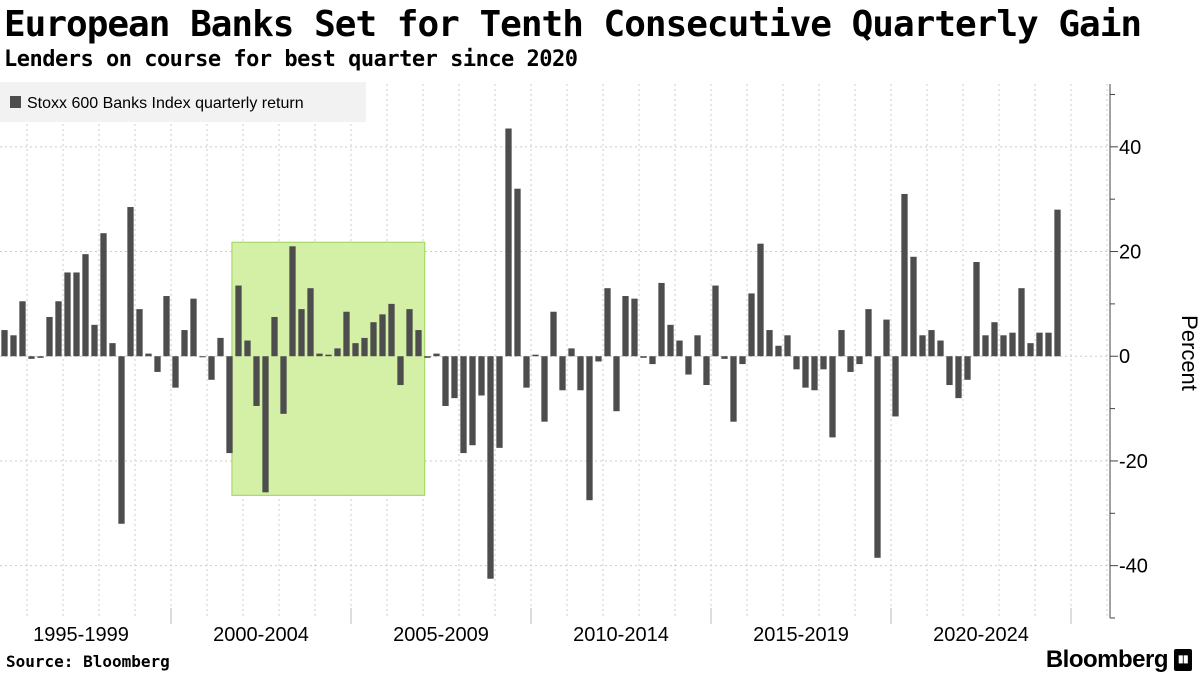  I want to click on y-tick-label: 0, so click(1124, 357).